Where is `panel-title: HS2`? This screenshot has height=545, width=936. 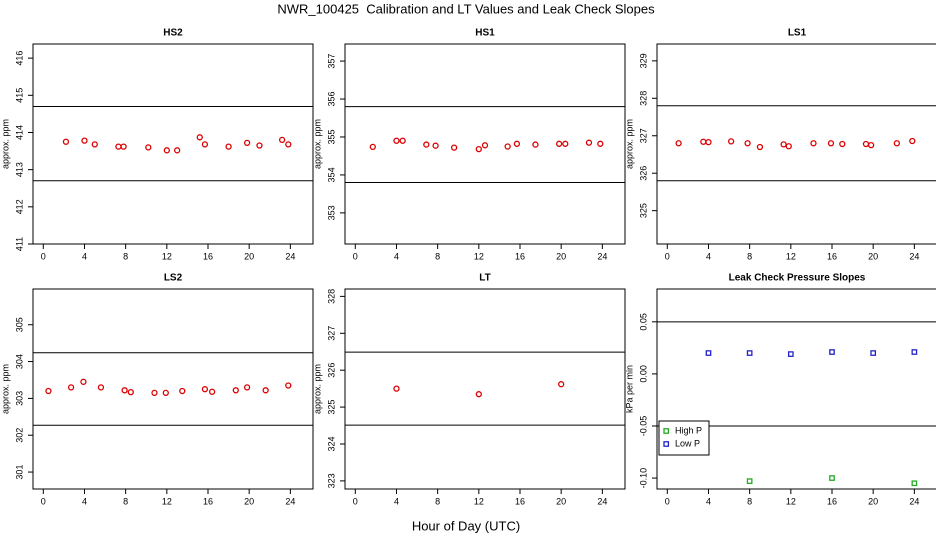
panel-title: HS2 is located at coordinates (173, 33).